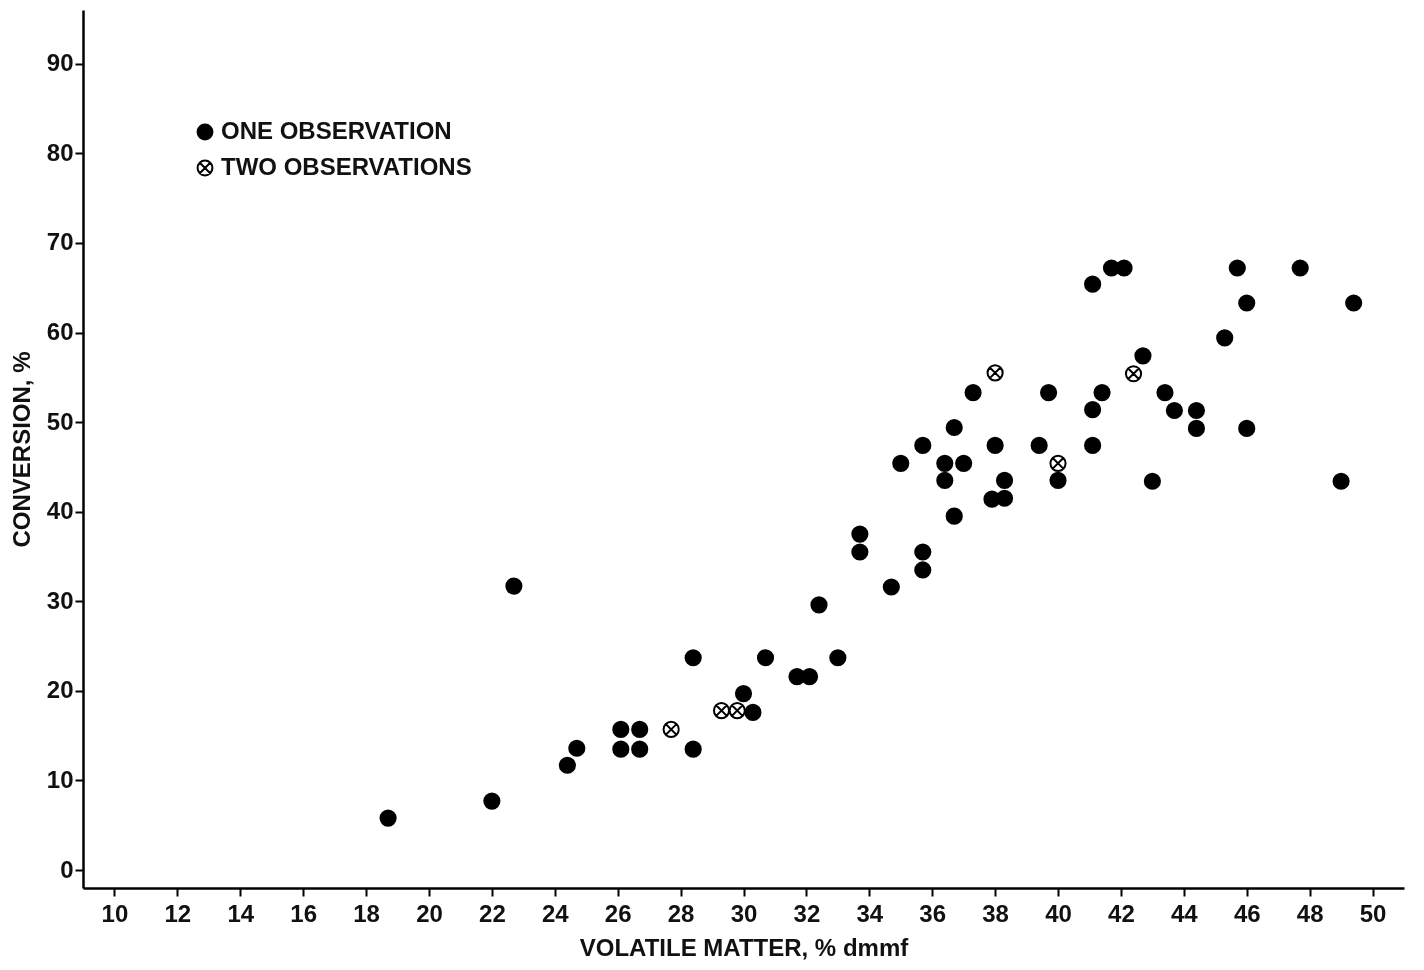  Describe the element at coordinates (60, 690) in the screenshot. I see `y-tick-label: 20` at that location.